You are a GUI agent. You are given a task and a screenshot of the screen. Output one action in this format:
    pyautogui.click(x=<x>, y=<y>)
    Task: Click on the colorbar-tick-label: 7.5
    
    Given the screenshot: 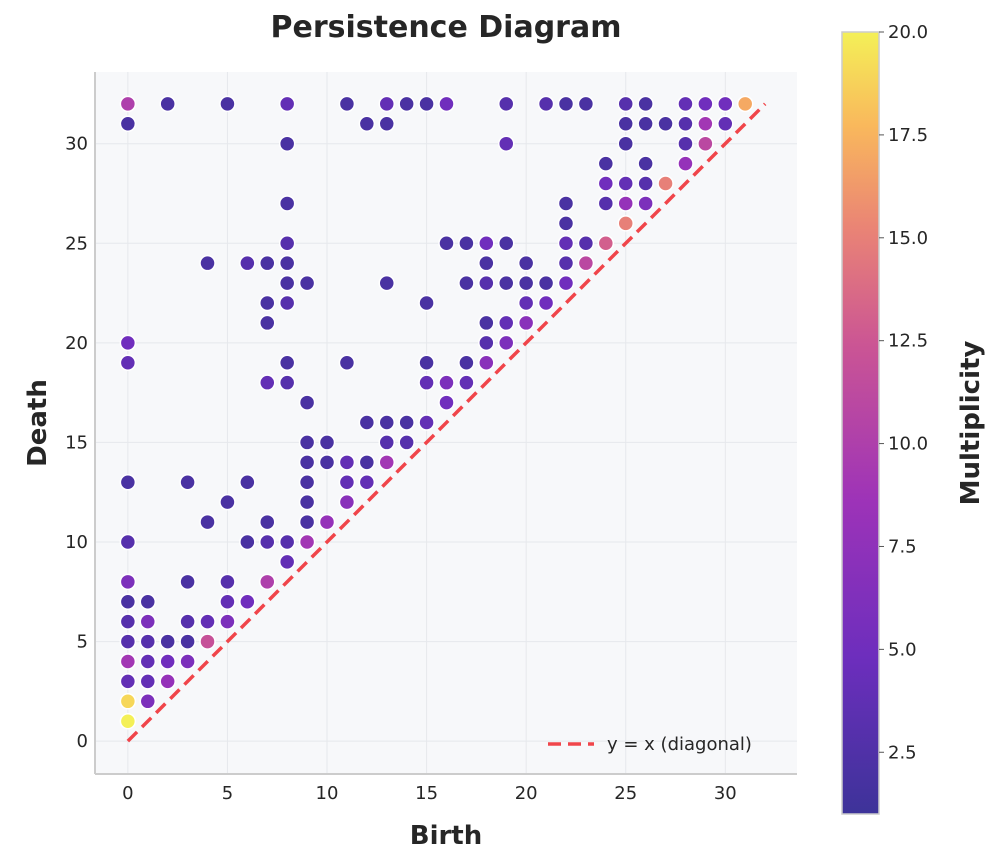 What is the action you would take?
    pyautogui.click(x=902, y=546)
    